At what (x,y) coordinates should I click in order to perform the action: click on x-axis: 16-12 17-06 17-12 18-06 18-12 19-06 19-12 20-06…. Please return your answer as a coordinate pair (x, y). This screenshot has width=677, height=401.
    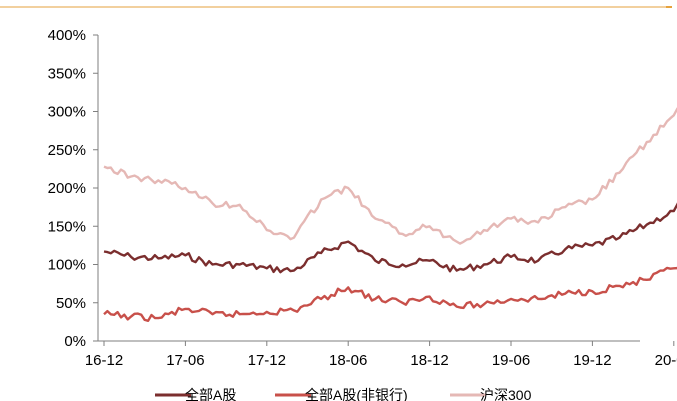
    Looking at the image, I should click on (381, 354).